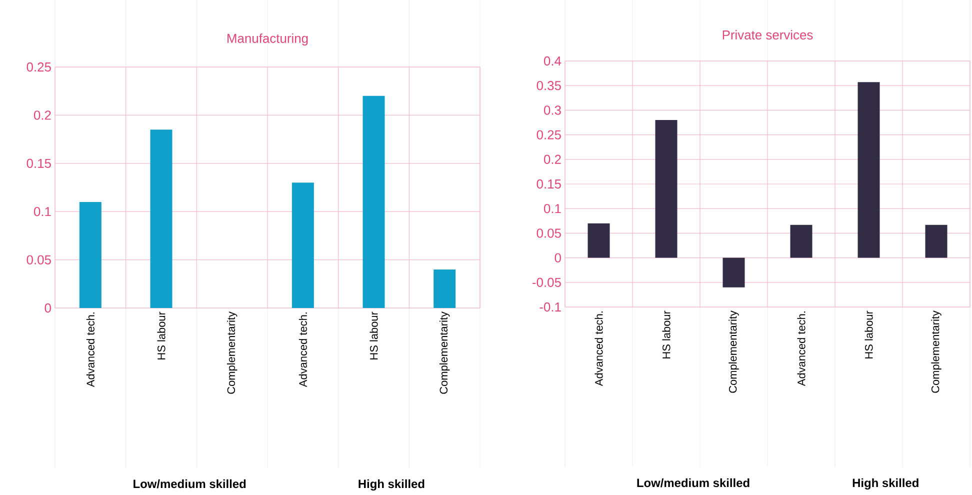 This screenshot has height=495, width=972. I want to click on y-tick-label: -0.1, so click(550, 307).